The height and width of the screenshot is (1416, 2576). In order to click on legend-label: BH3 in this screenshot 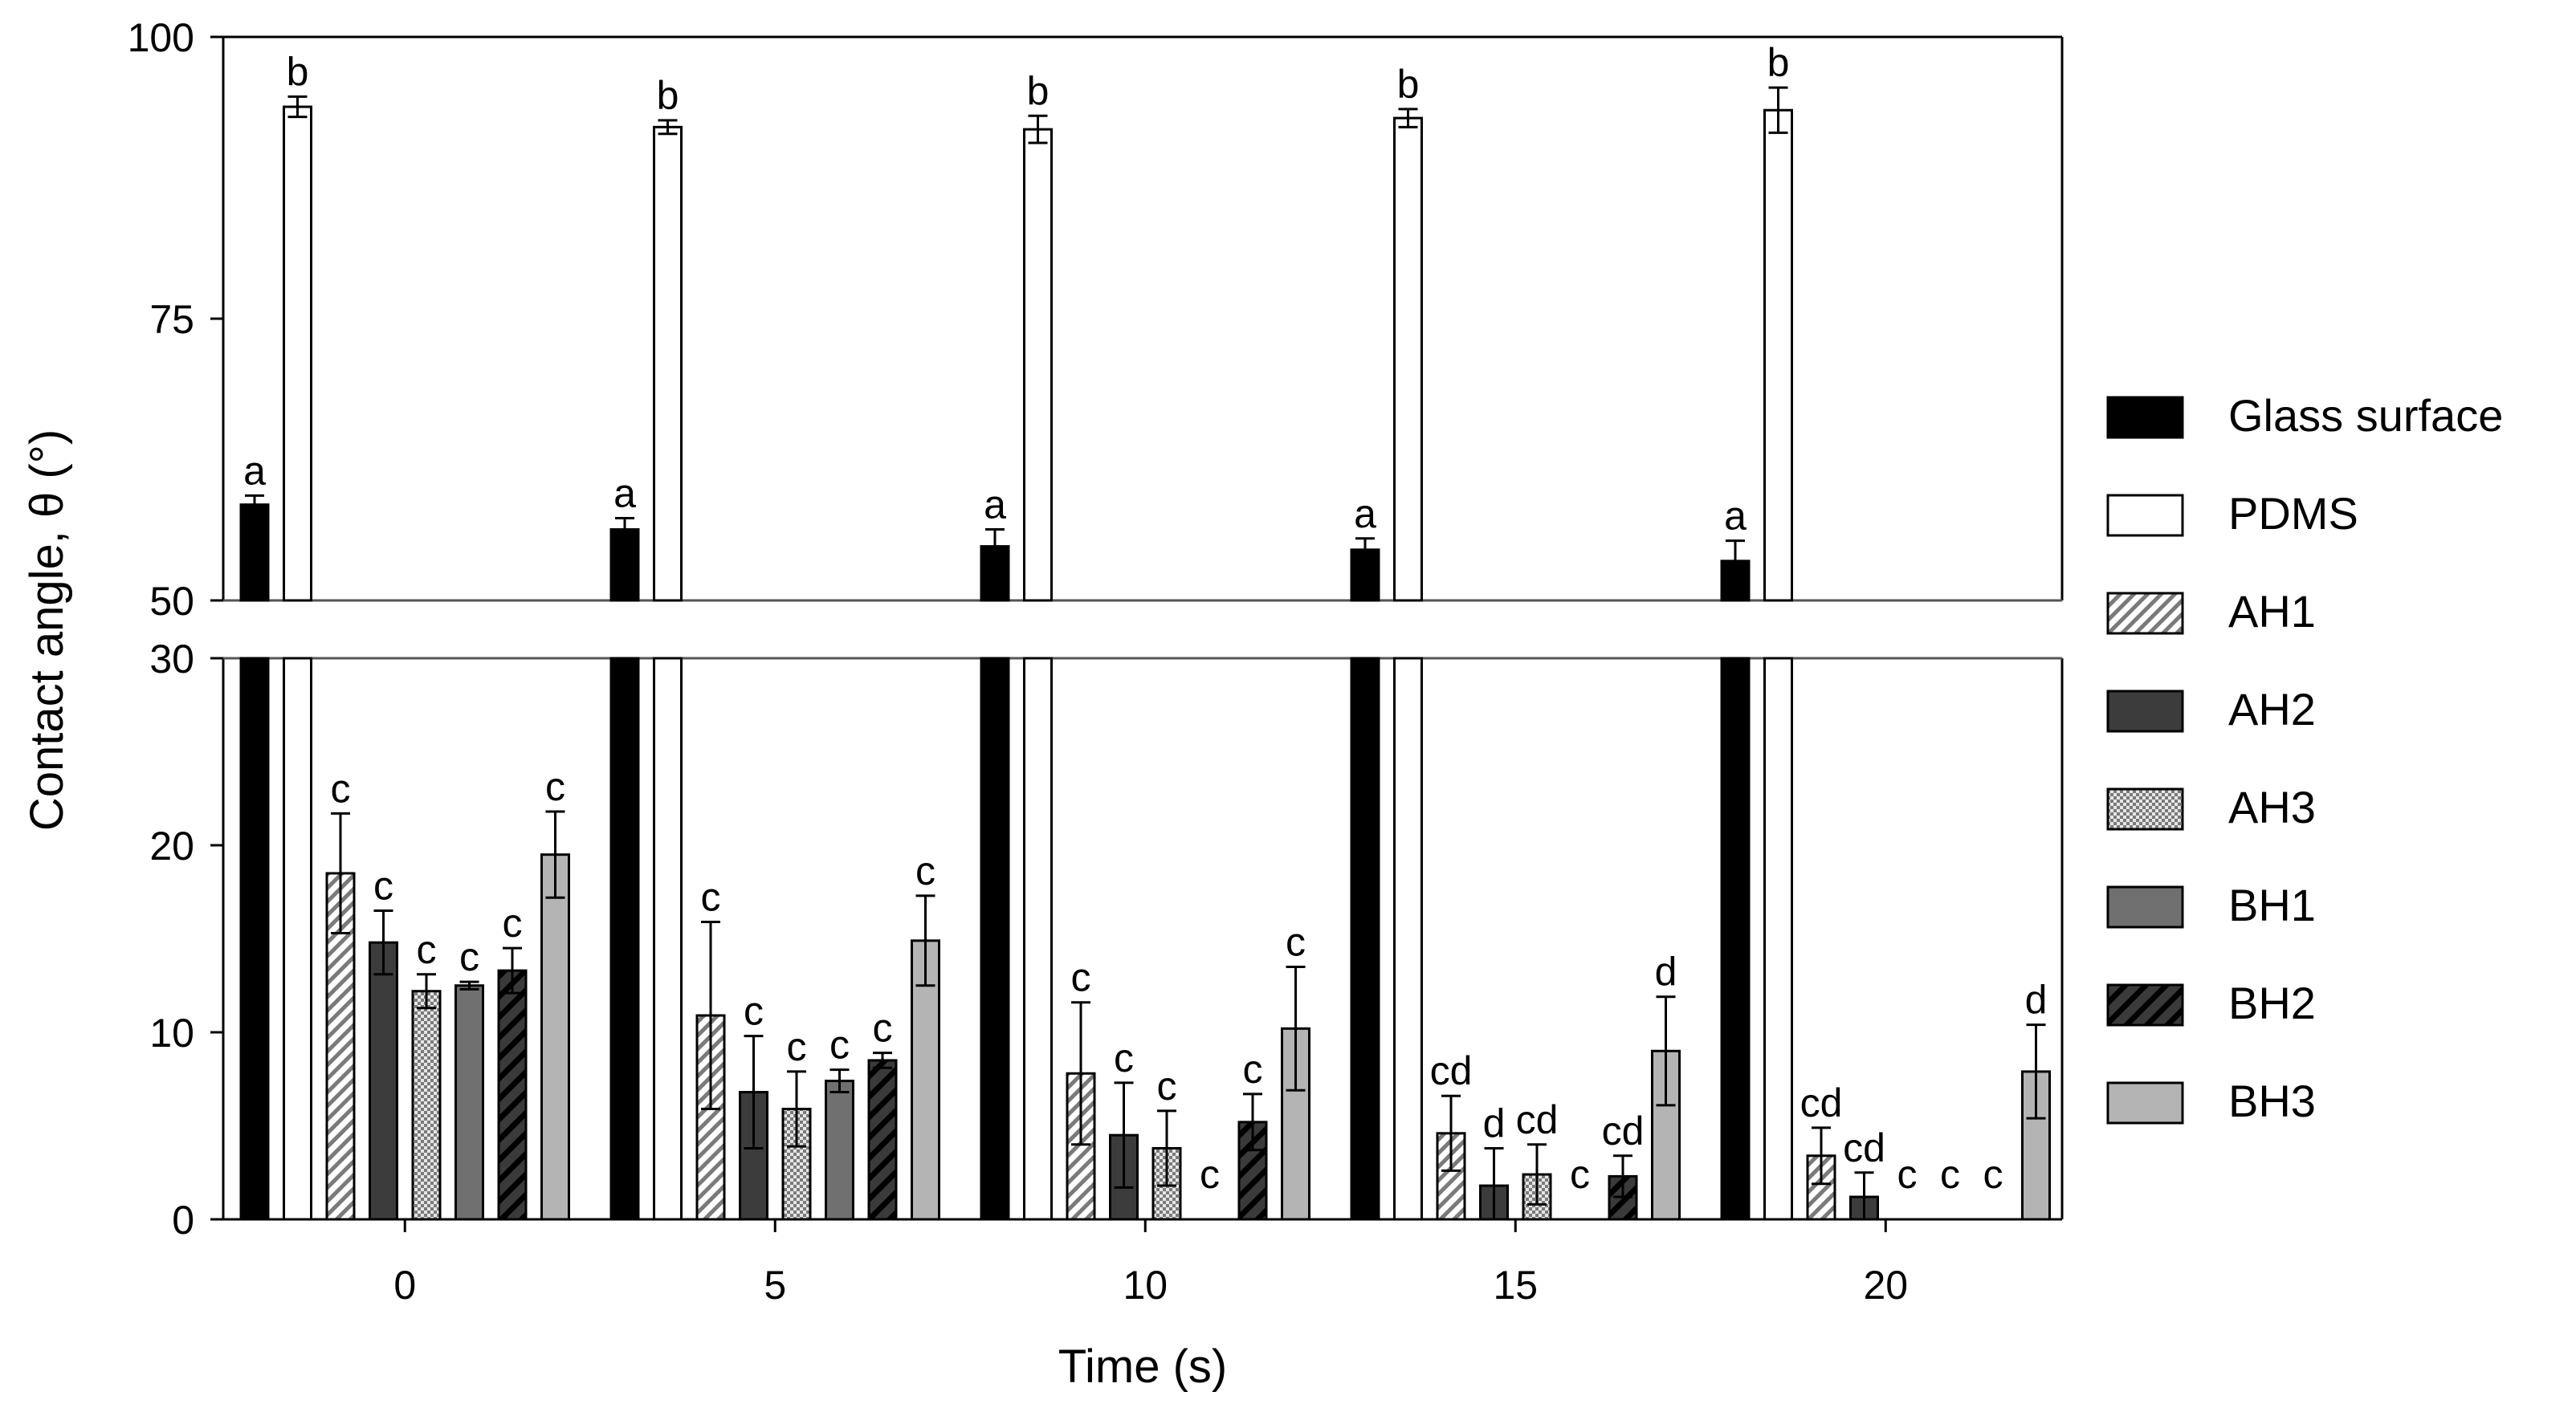, I will do `click(2272, 1101)`.